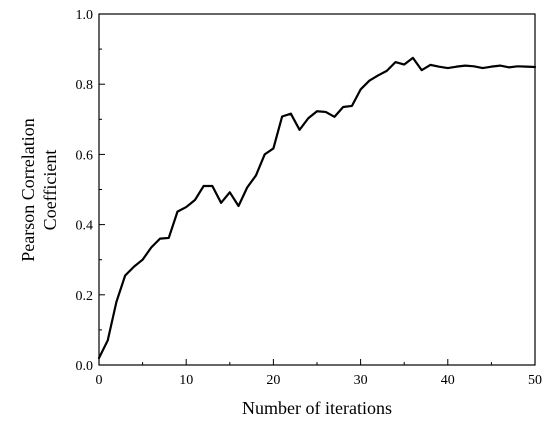 This screenshot has width=550, height=425. Describe the element at coordinates (361, 380) in the screenshot. I see `x-tick-label: 30` at that location.